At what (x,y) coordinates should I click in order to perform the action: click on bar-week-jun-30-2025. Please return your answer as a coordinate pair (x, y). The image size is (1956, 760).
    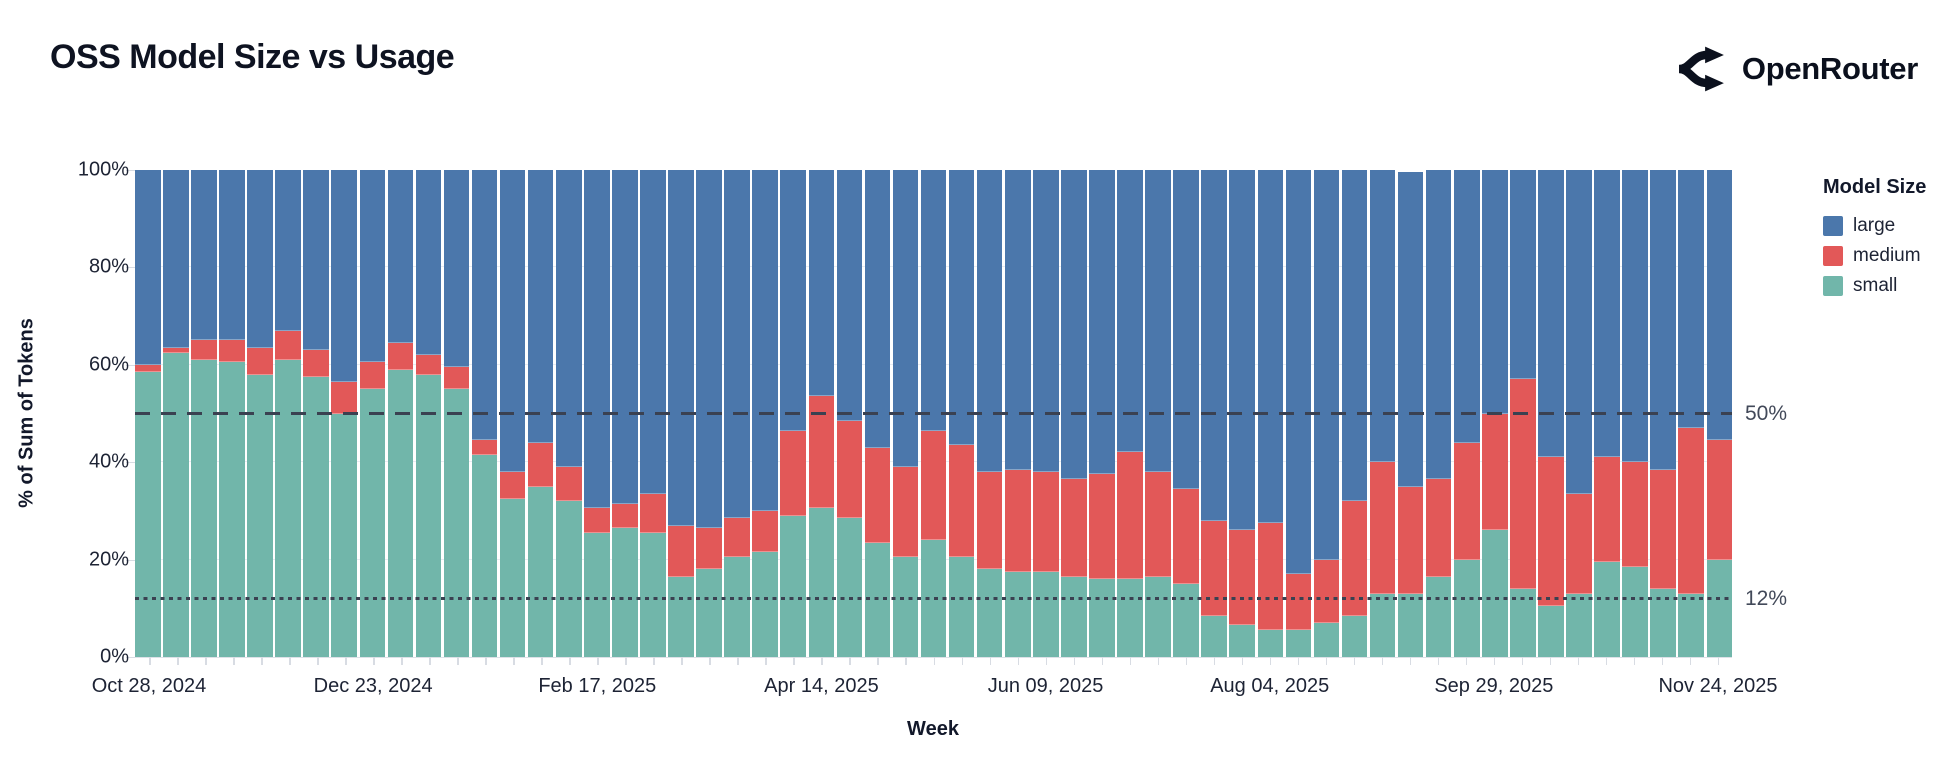
    Looking at the image, I should click on (1130, 413).